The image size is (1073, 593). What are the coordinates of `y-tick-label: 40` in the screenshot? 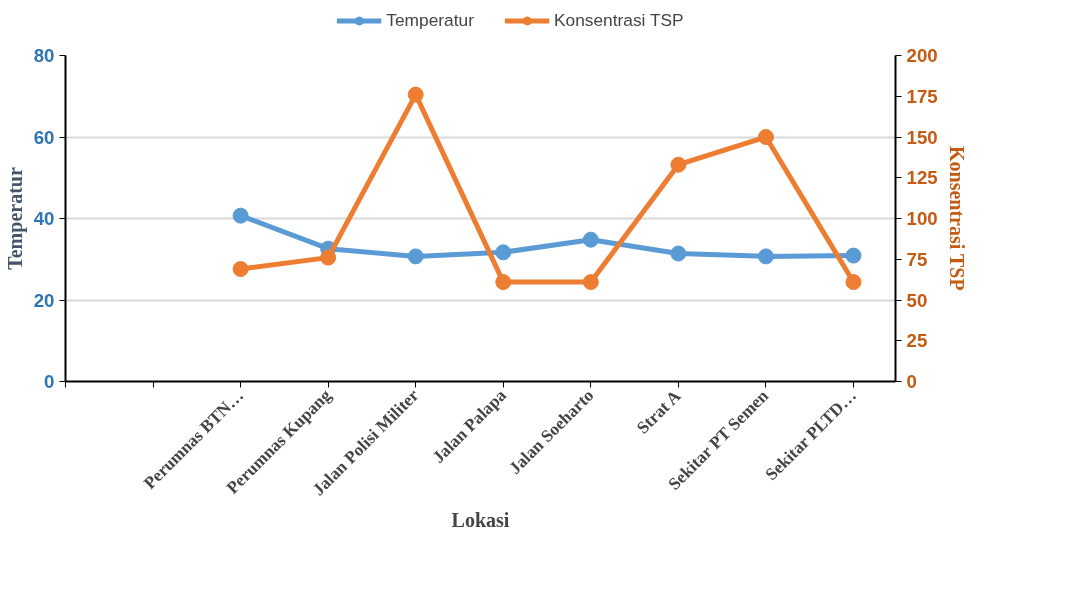 It's located at (44, 218).